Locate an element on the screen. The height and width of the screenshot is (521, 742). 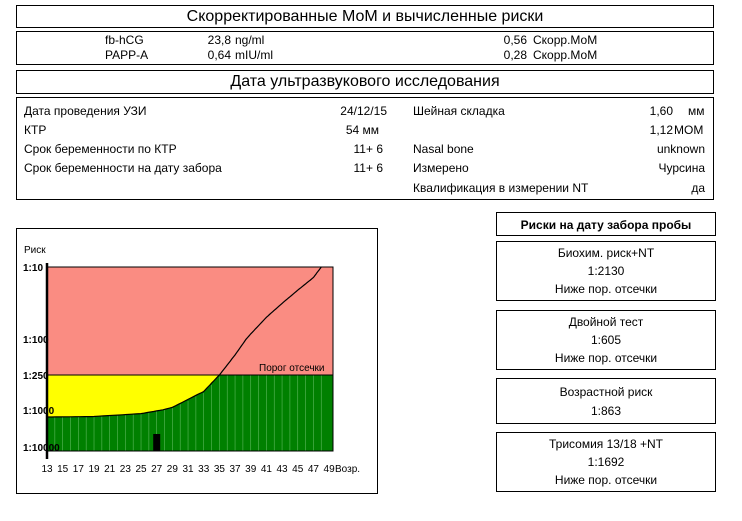
marker-name: fb-hCG is located at coordinates (124, 40).